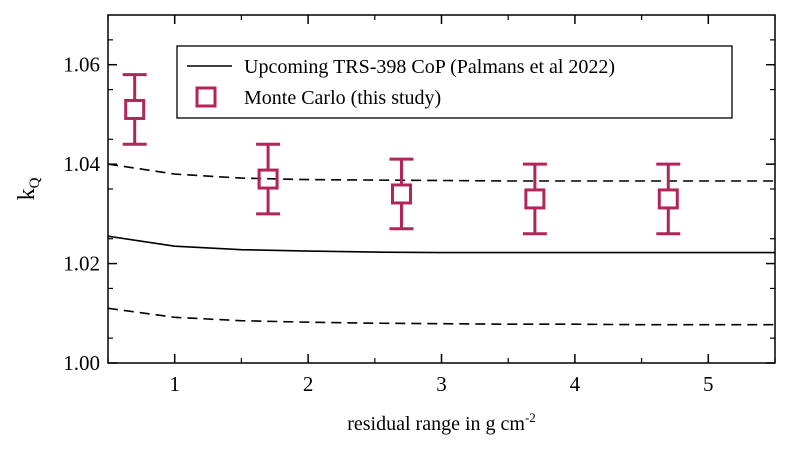  Describe the element at coordinates (81, 164) in the screenshot. I see `y-tick-label: 1.04` at that location.